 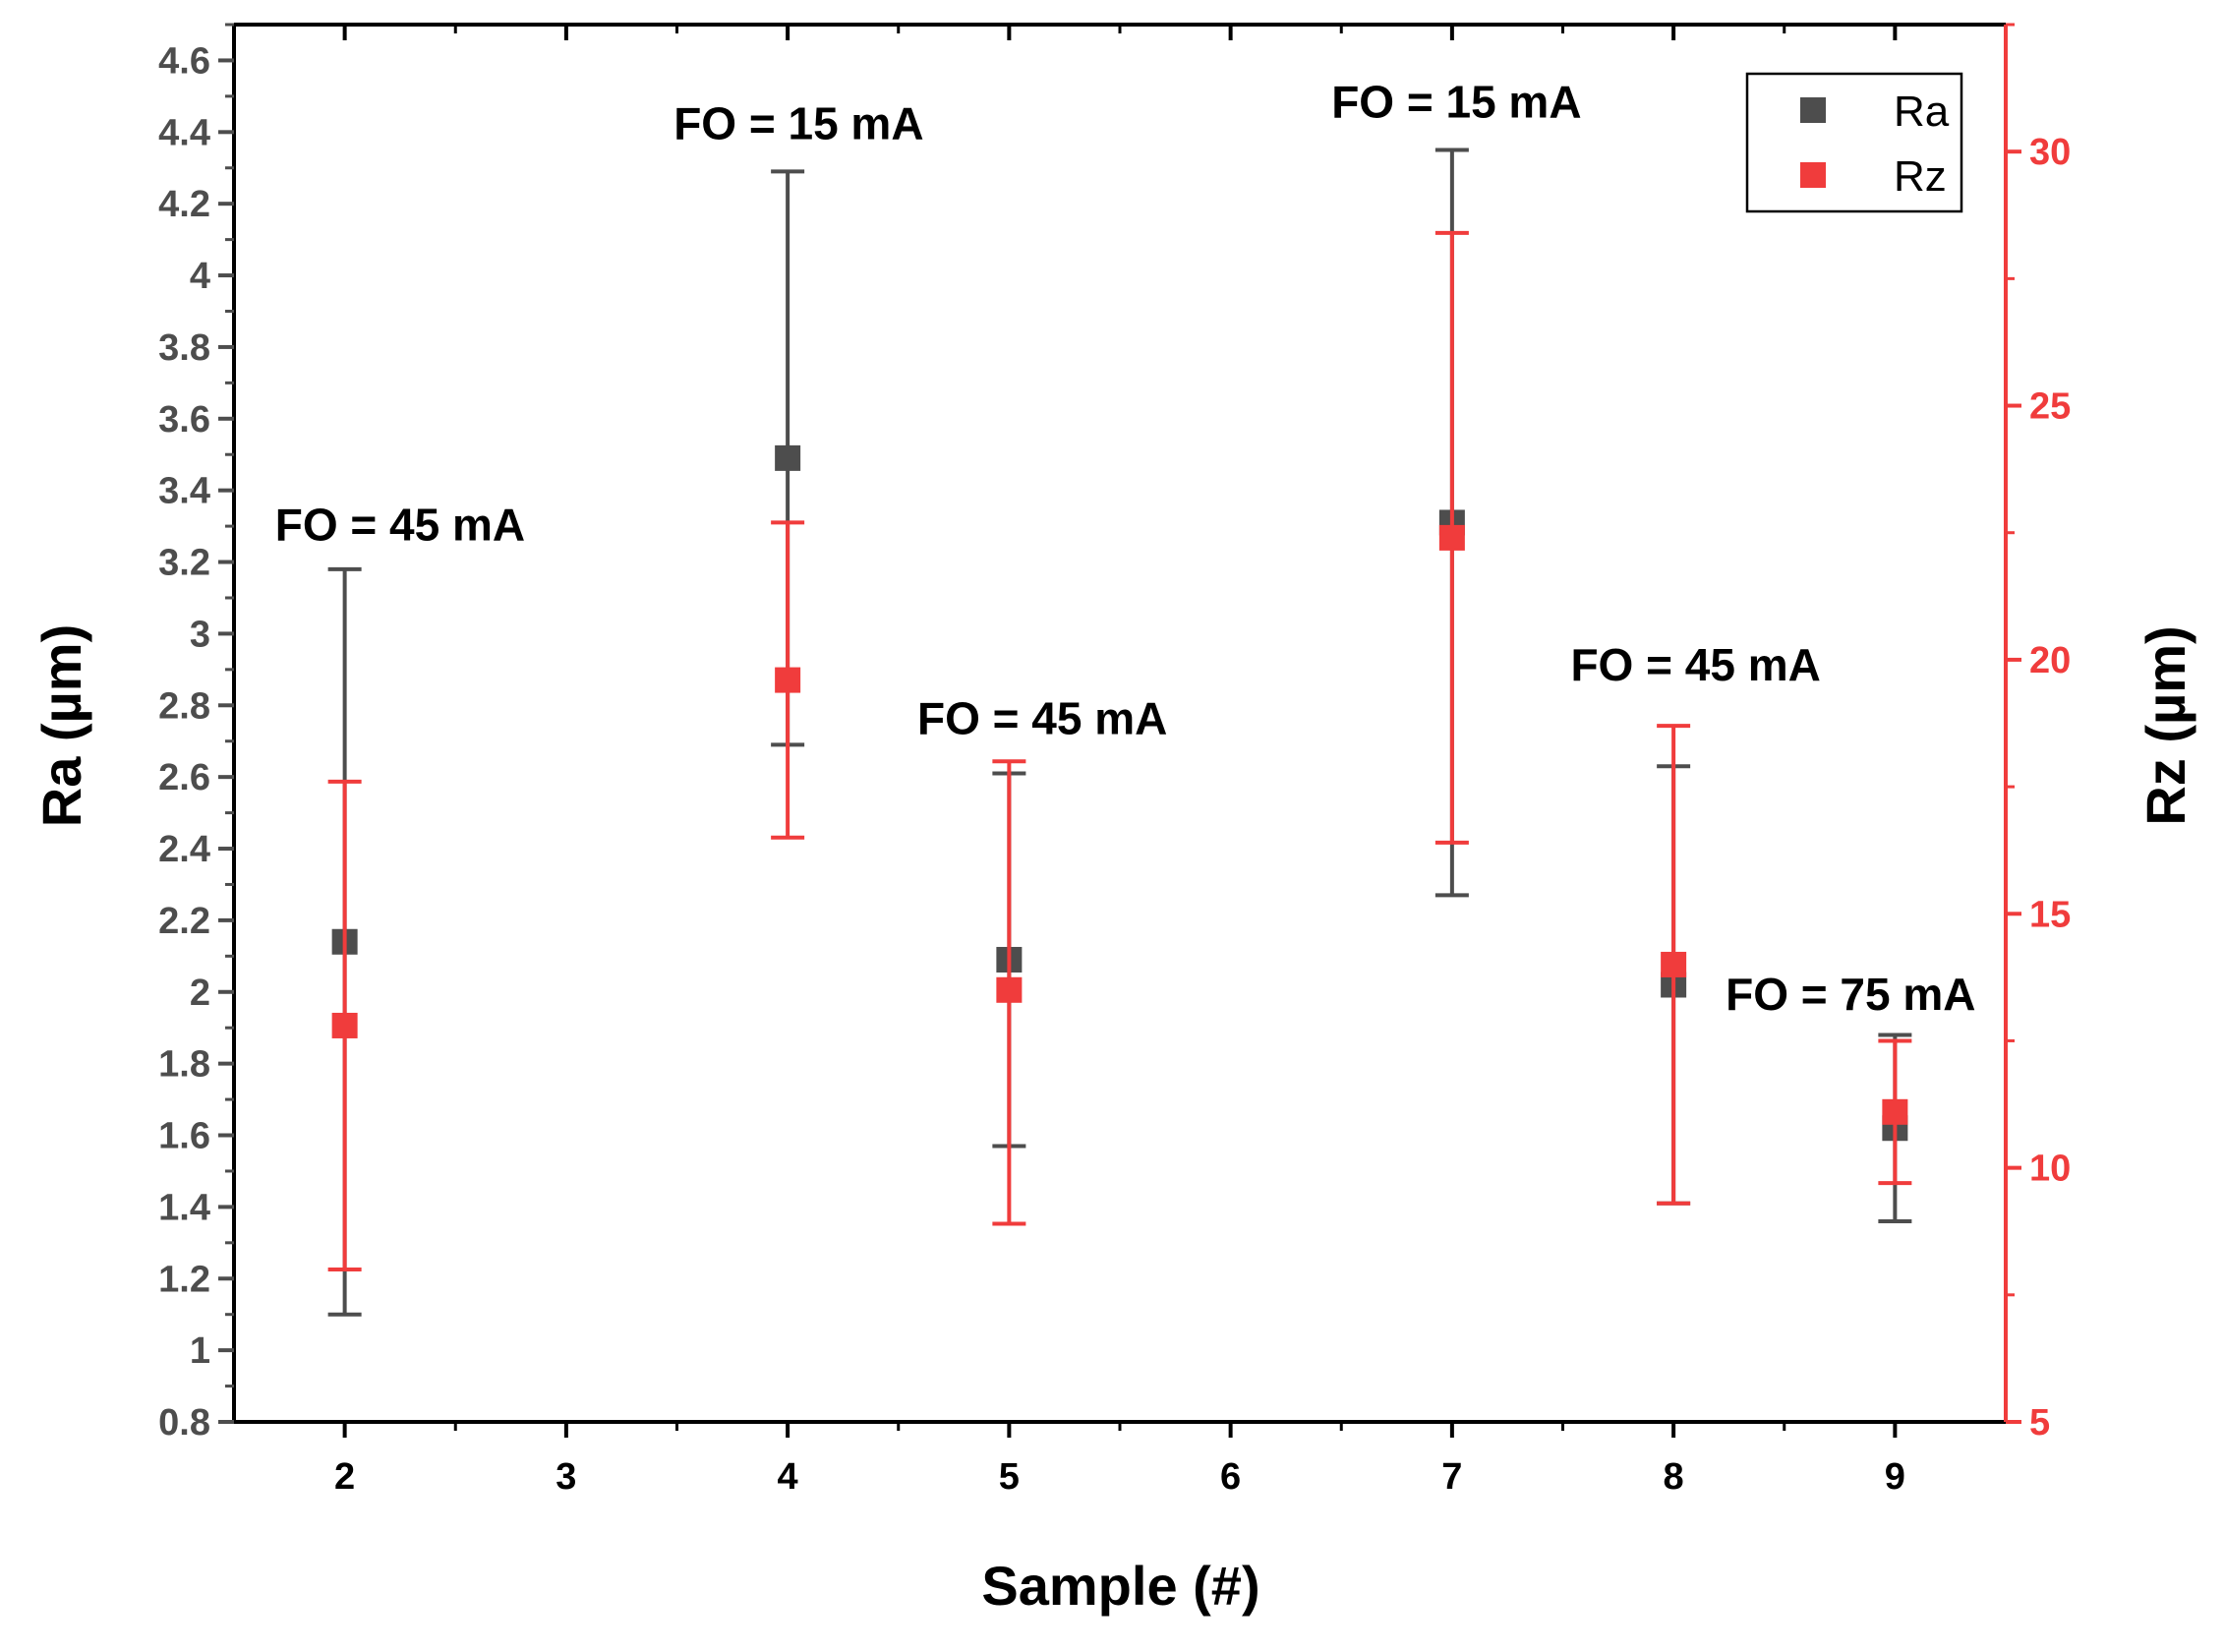 I want to click on left-axis-tick-label: 2, so click(x=200, y=993).